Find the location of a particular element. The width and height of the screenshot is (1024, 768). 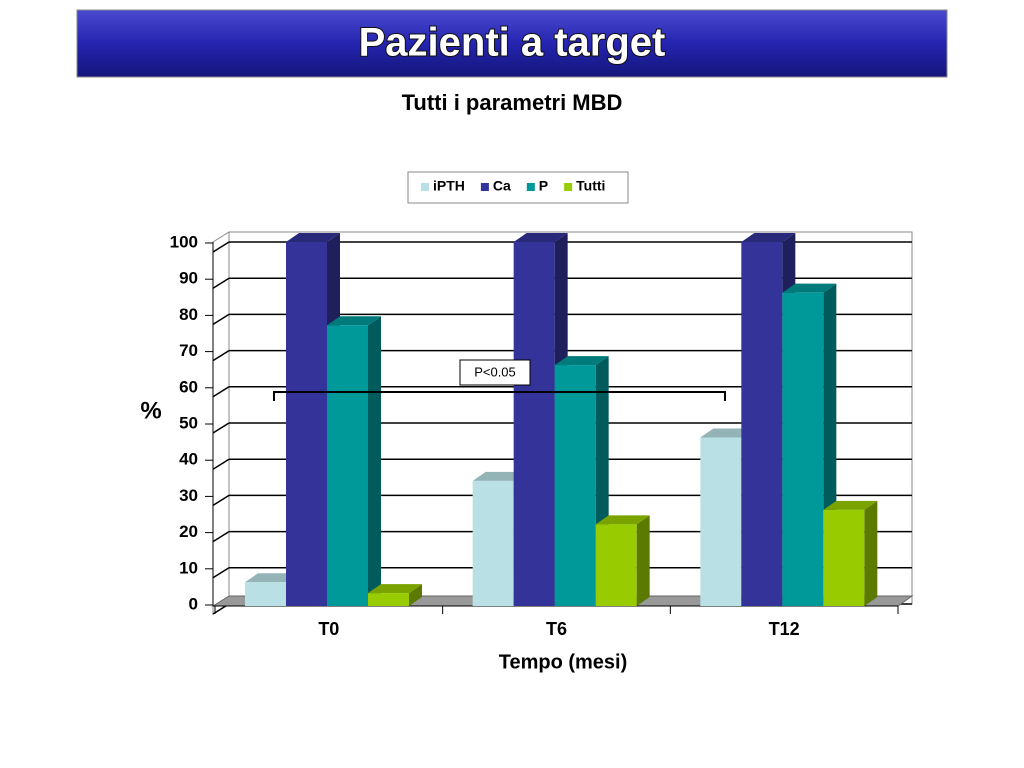

y-tick-label: 100 is located at coordinates (184, 241).